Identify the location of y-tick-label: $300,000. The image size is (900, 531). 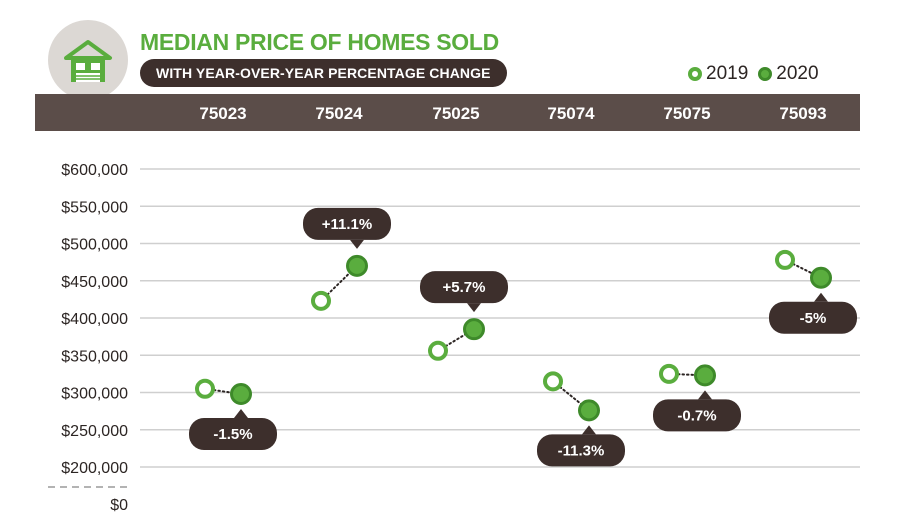
(94, 394).